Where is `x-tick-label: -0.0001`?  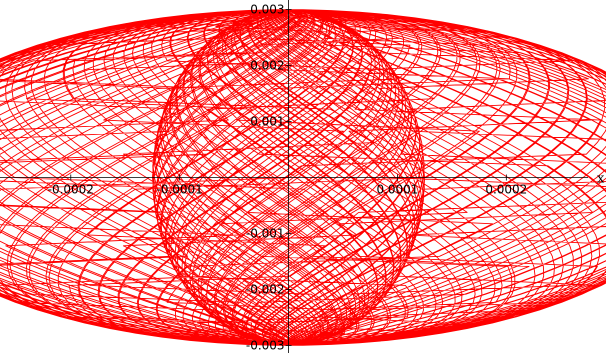
x-tick-label: -0.0001 is located at coordinates (180, 190).